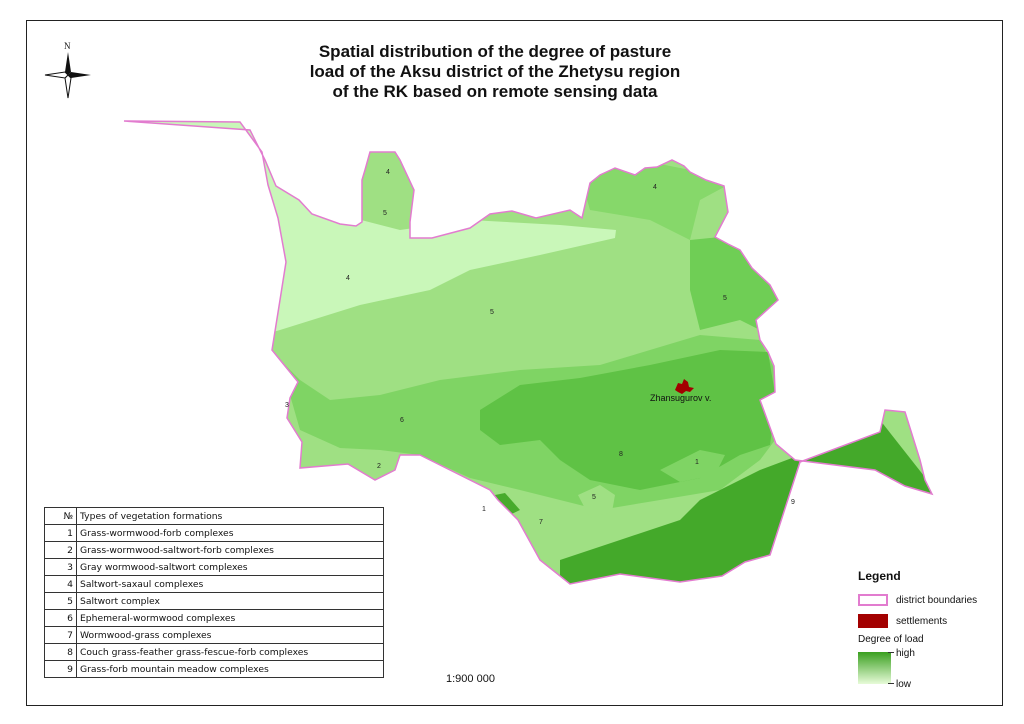 Image resolution: width=1024 pixels, height=724 pixels. I want to click on legend-settlement-row: settlements, so click(902, 621).